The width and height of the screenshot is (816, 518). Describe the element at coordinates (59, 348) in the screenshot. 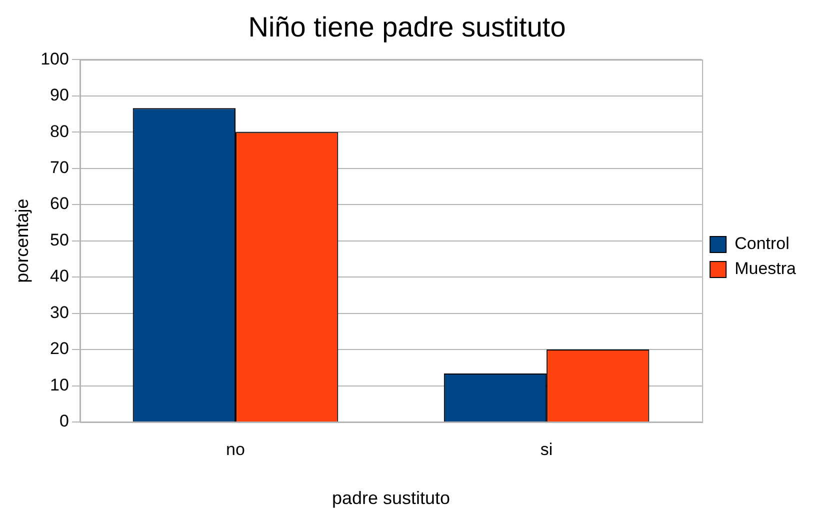

I see `y-tick-label: 20` at that location.